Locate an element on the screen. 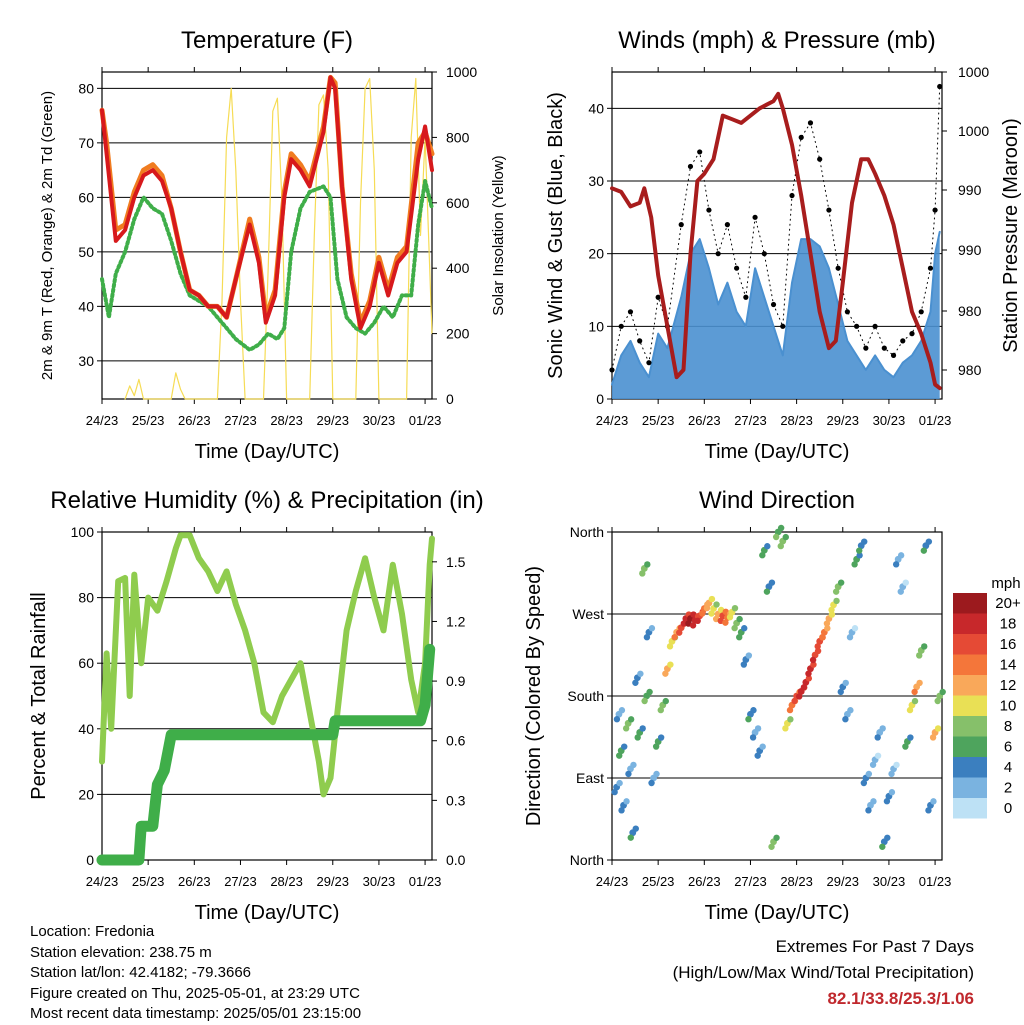  colorbar-swatch is located at coordinates (970, 705).